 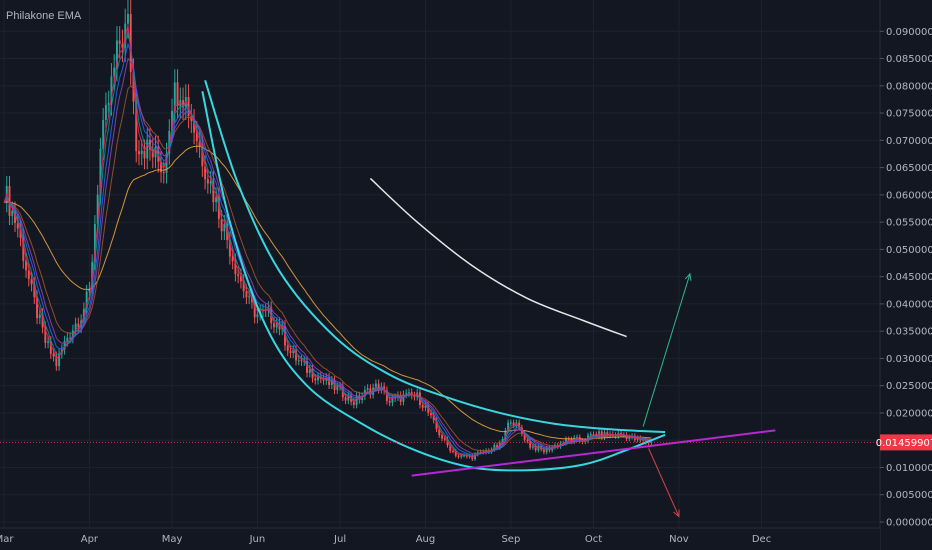 What do you see at coordinates (909, 332) in the screenshot?
I see `price-tick-label: 0.03500000` at bounding box center [909, 332].